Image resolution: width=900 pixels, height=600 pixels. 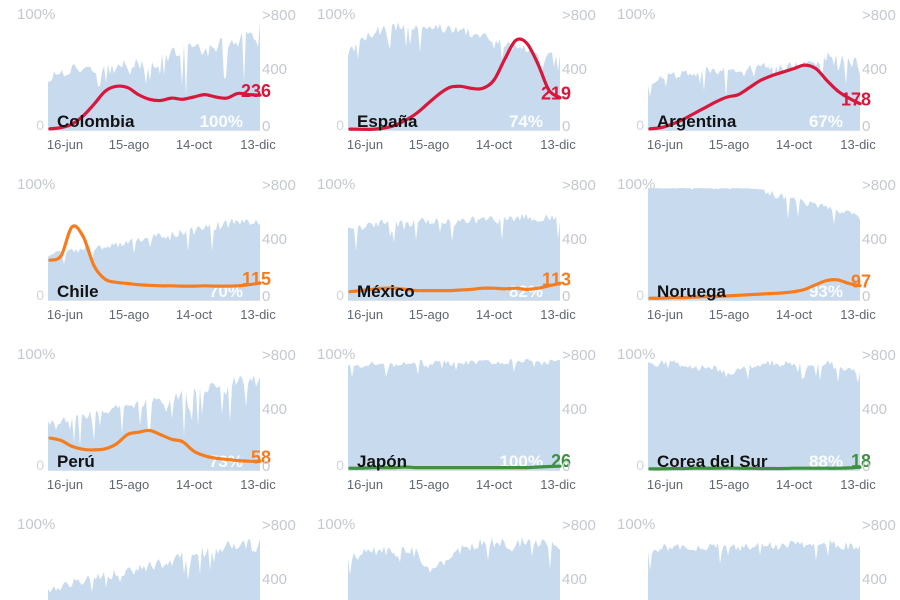 I want to click on country-name-label: Argentina, so click(x=697, y=121).